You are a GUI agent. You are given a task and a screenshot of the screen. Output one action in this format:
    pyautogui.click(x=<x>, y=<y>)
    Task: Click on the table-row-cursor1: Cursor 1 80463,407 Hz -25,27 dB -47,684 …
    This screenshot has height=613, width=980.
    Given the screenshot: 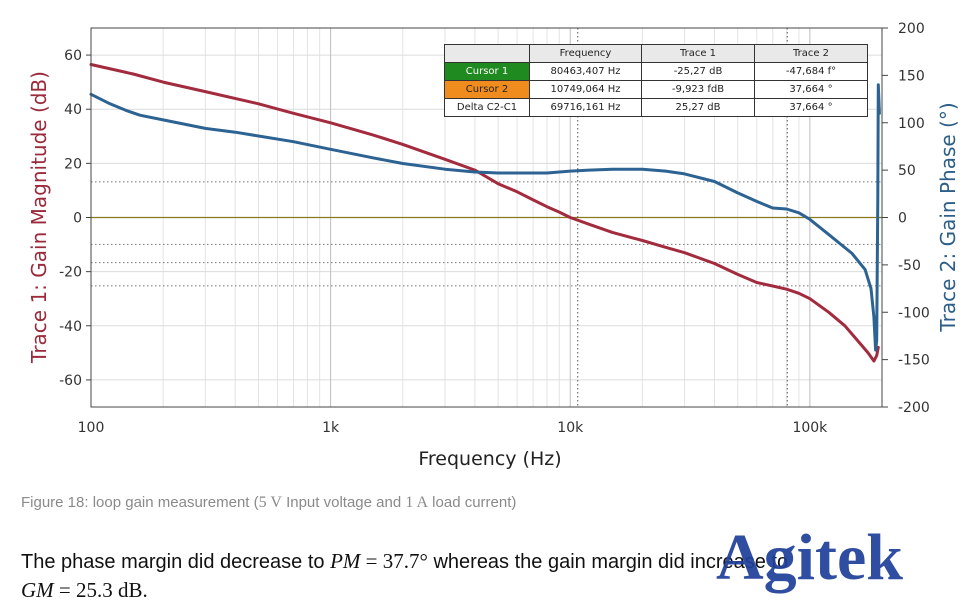 What is the action you would take?
    pyautogui.click(x=656, y=71)
    